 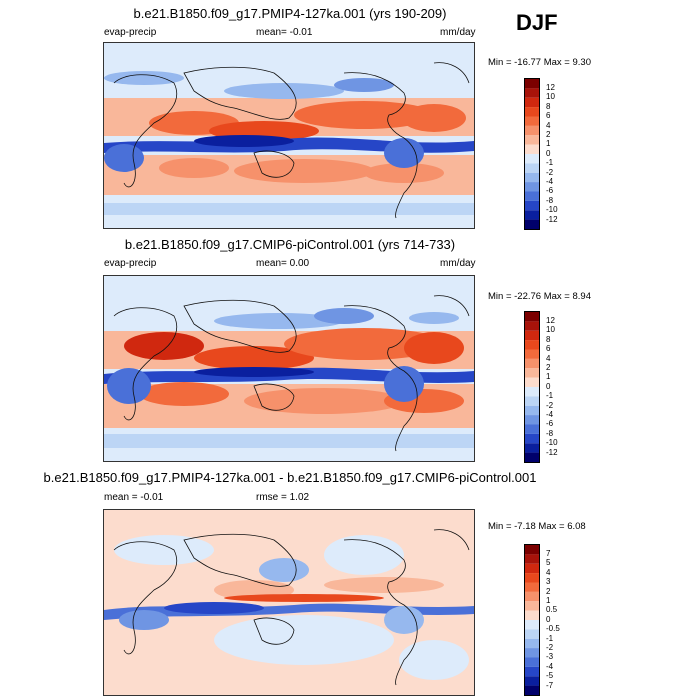 I want to click on panel-3-map, so click(x=289, y=602).